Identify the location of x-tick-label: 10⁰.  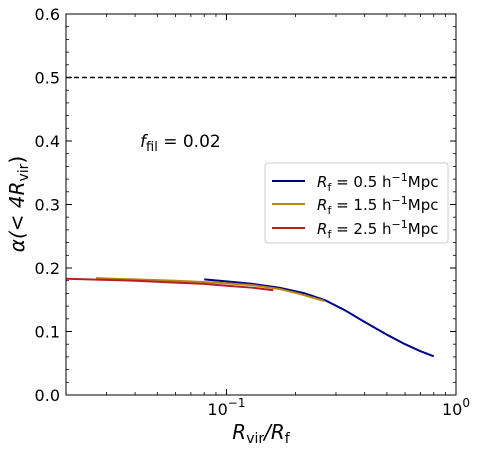
(456, 407).